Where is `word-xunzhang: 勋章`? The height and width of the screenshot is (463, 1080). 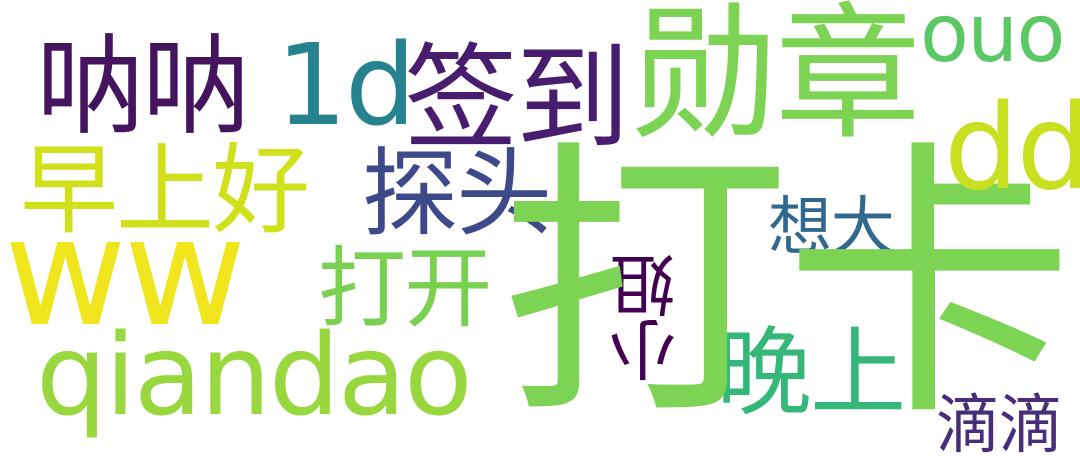
word-xunzhang: 勋章 is located at coordinates (776, 80).